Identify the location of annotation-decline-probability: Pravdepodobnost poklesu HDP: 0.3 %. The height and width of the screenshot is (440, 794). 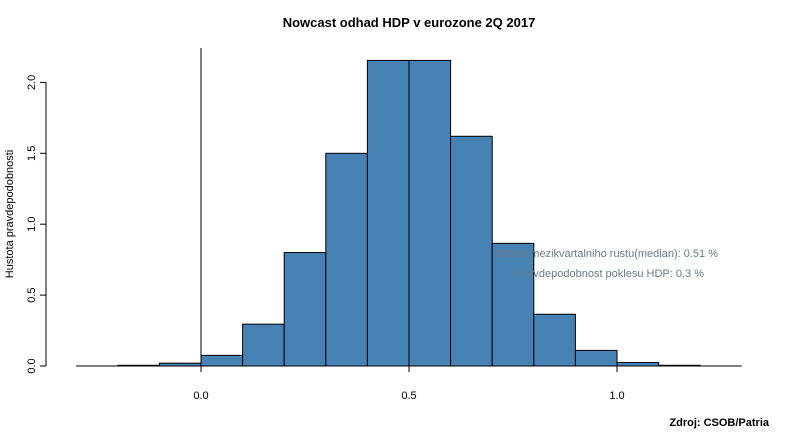
(610, 274).